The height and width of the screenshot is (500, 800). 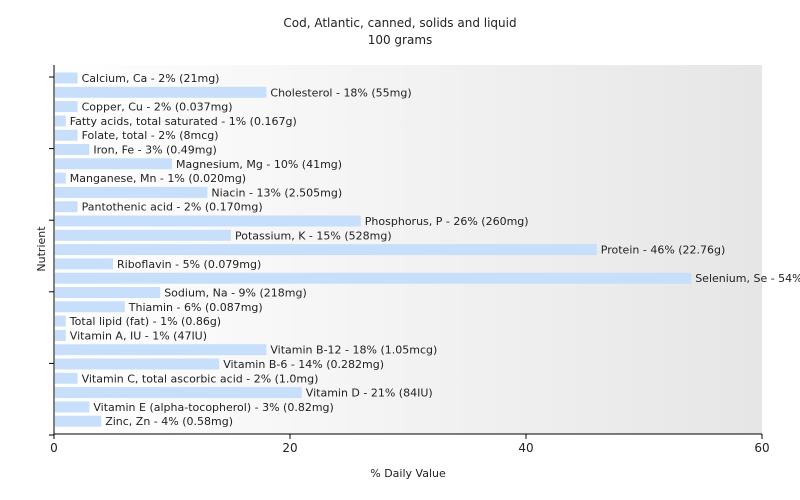 I want to click on bar-label: Riboflavin - 5% (0.079mg), so click(x=189, y=264).